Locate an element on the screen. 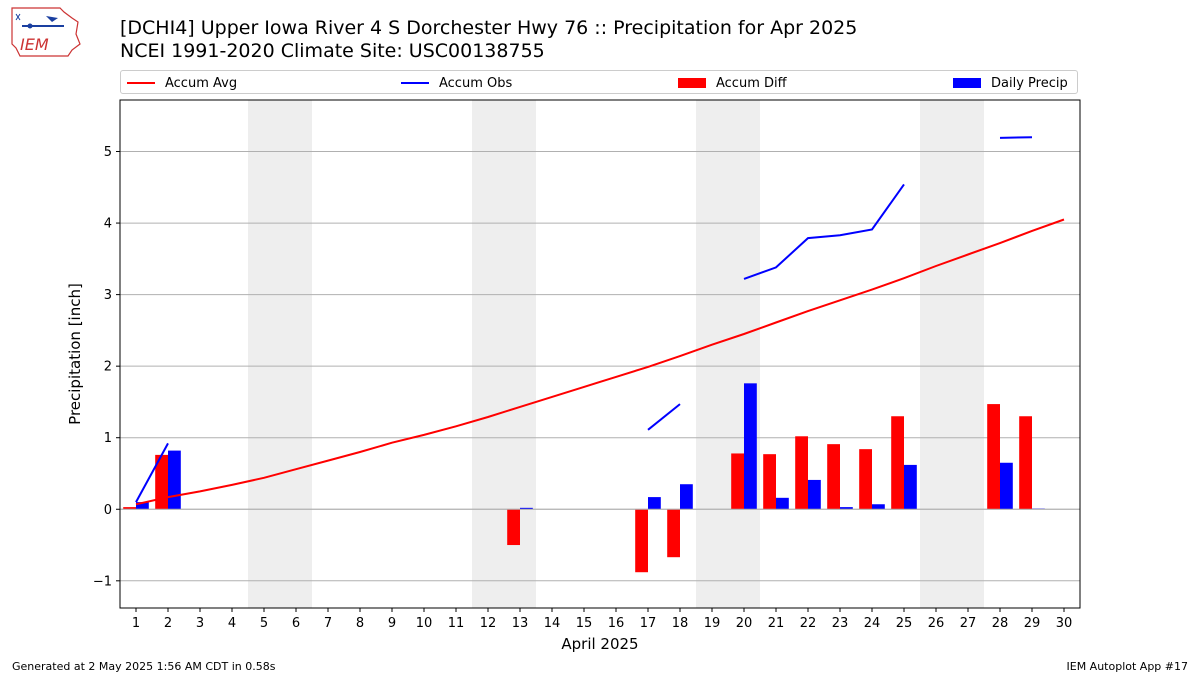  legend-label-daily-precip: Daily Precip is located at coordinates (1029, 83).